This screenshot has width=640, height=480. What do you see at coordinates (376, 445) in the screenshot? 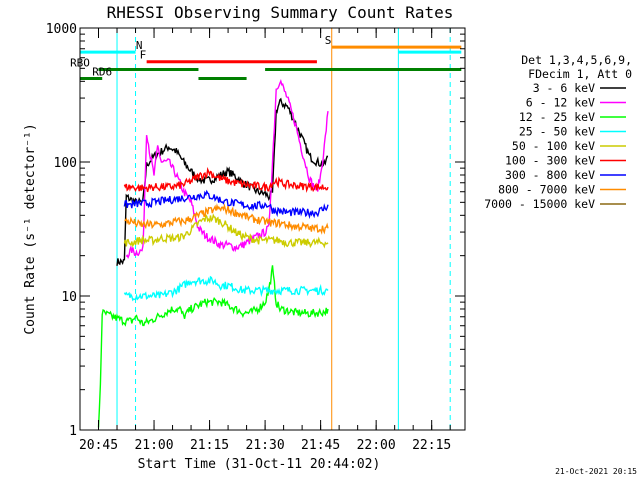
I see `x-tick-label-5: 22:00` at bounding box center [376, 445].